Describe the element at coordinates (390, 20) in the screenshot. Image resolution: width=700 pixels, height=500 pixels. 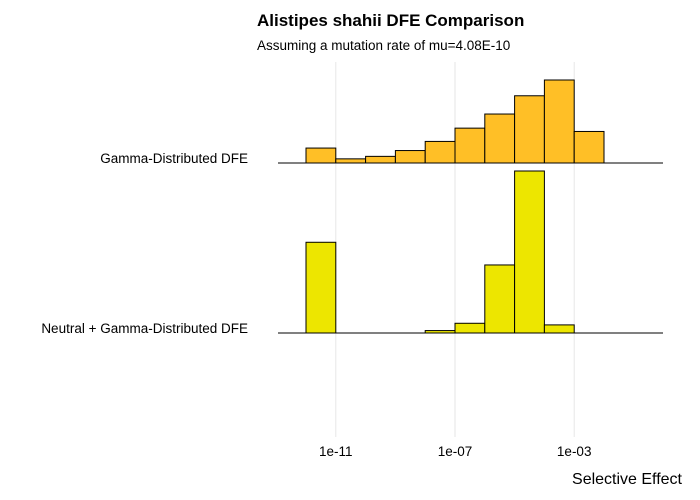
I see `chart-title: Alistipes shahii DFE Comparison` at that location.